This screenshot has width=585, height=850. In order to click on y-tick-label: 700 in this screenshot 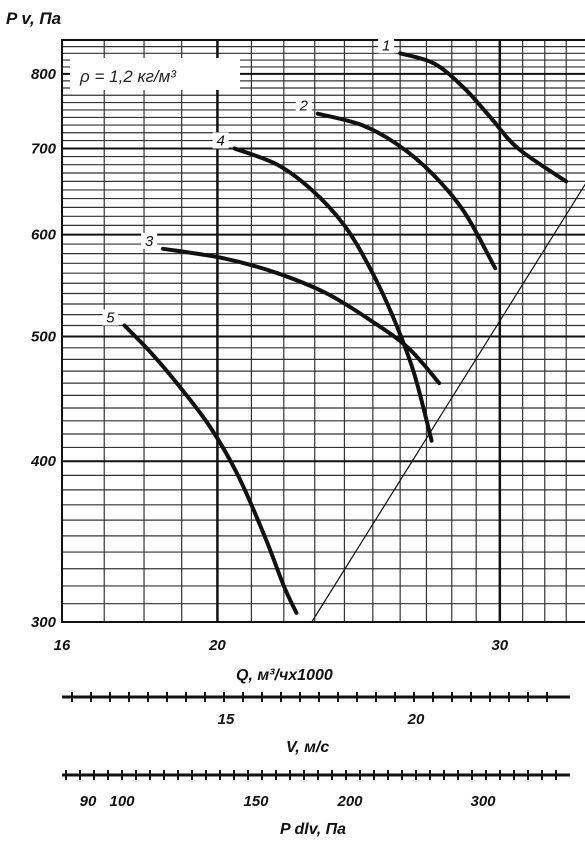, I will do `click(44, 149)`.